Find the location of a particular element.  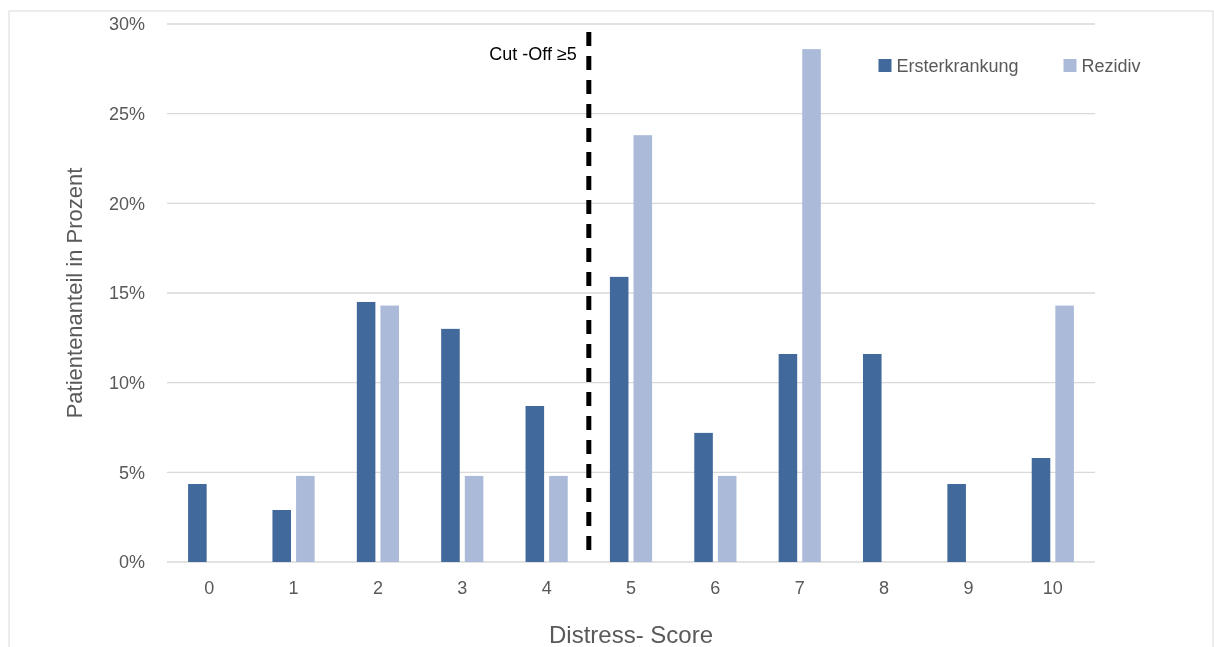

y-tick-label: 5% is located at coordinates (131, 472).